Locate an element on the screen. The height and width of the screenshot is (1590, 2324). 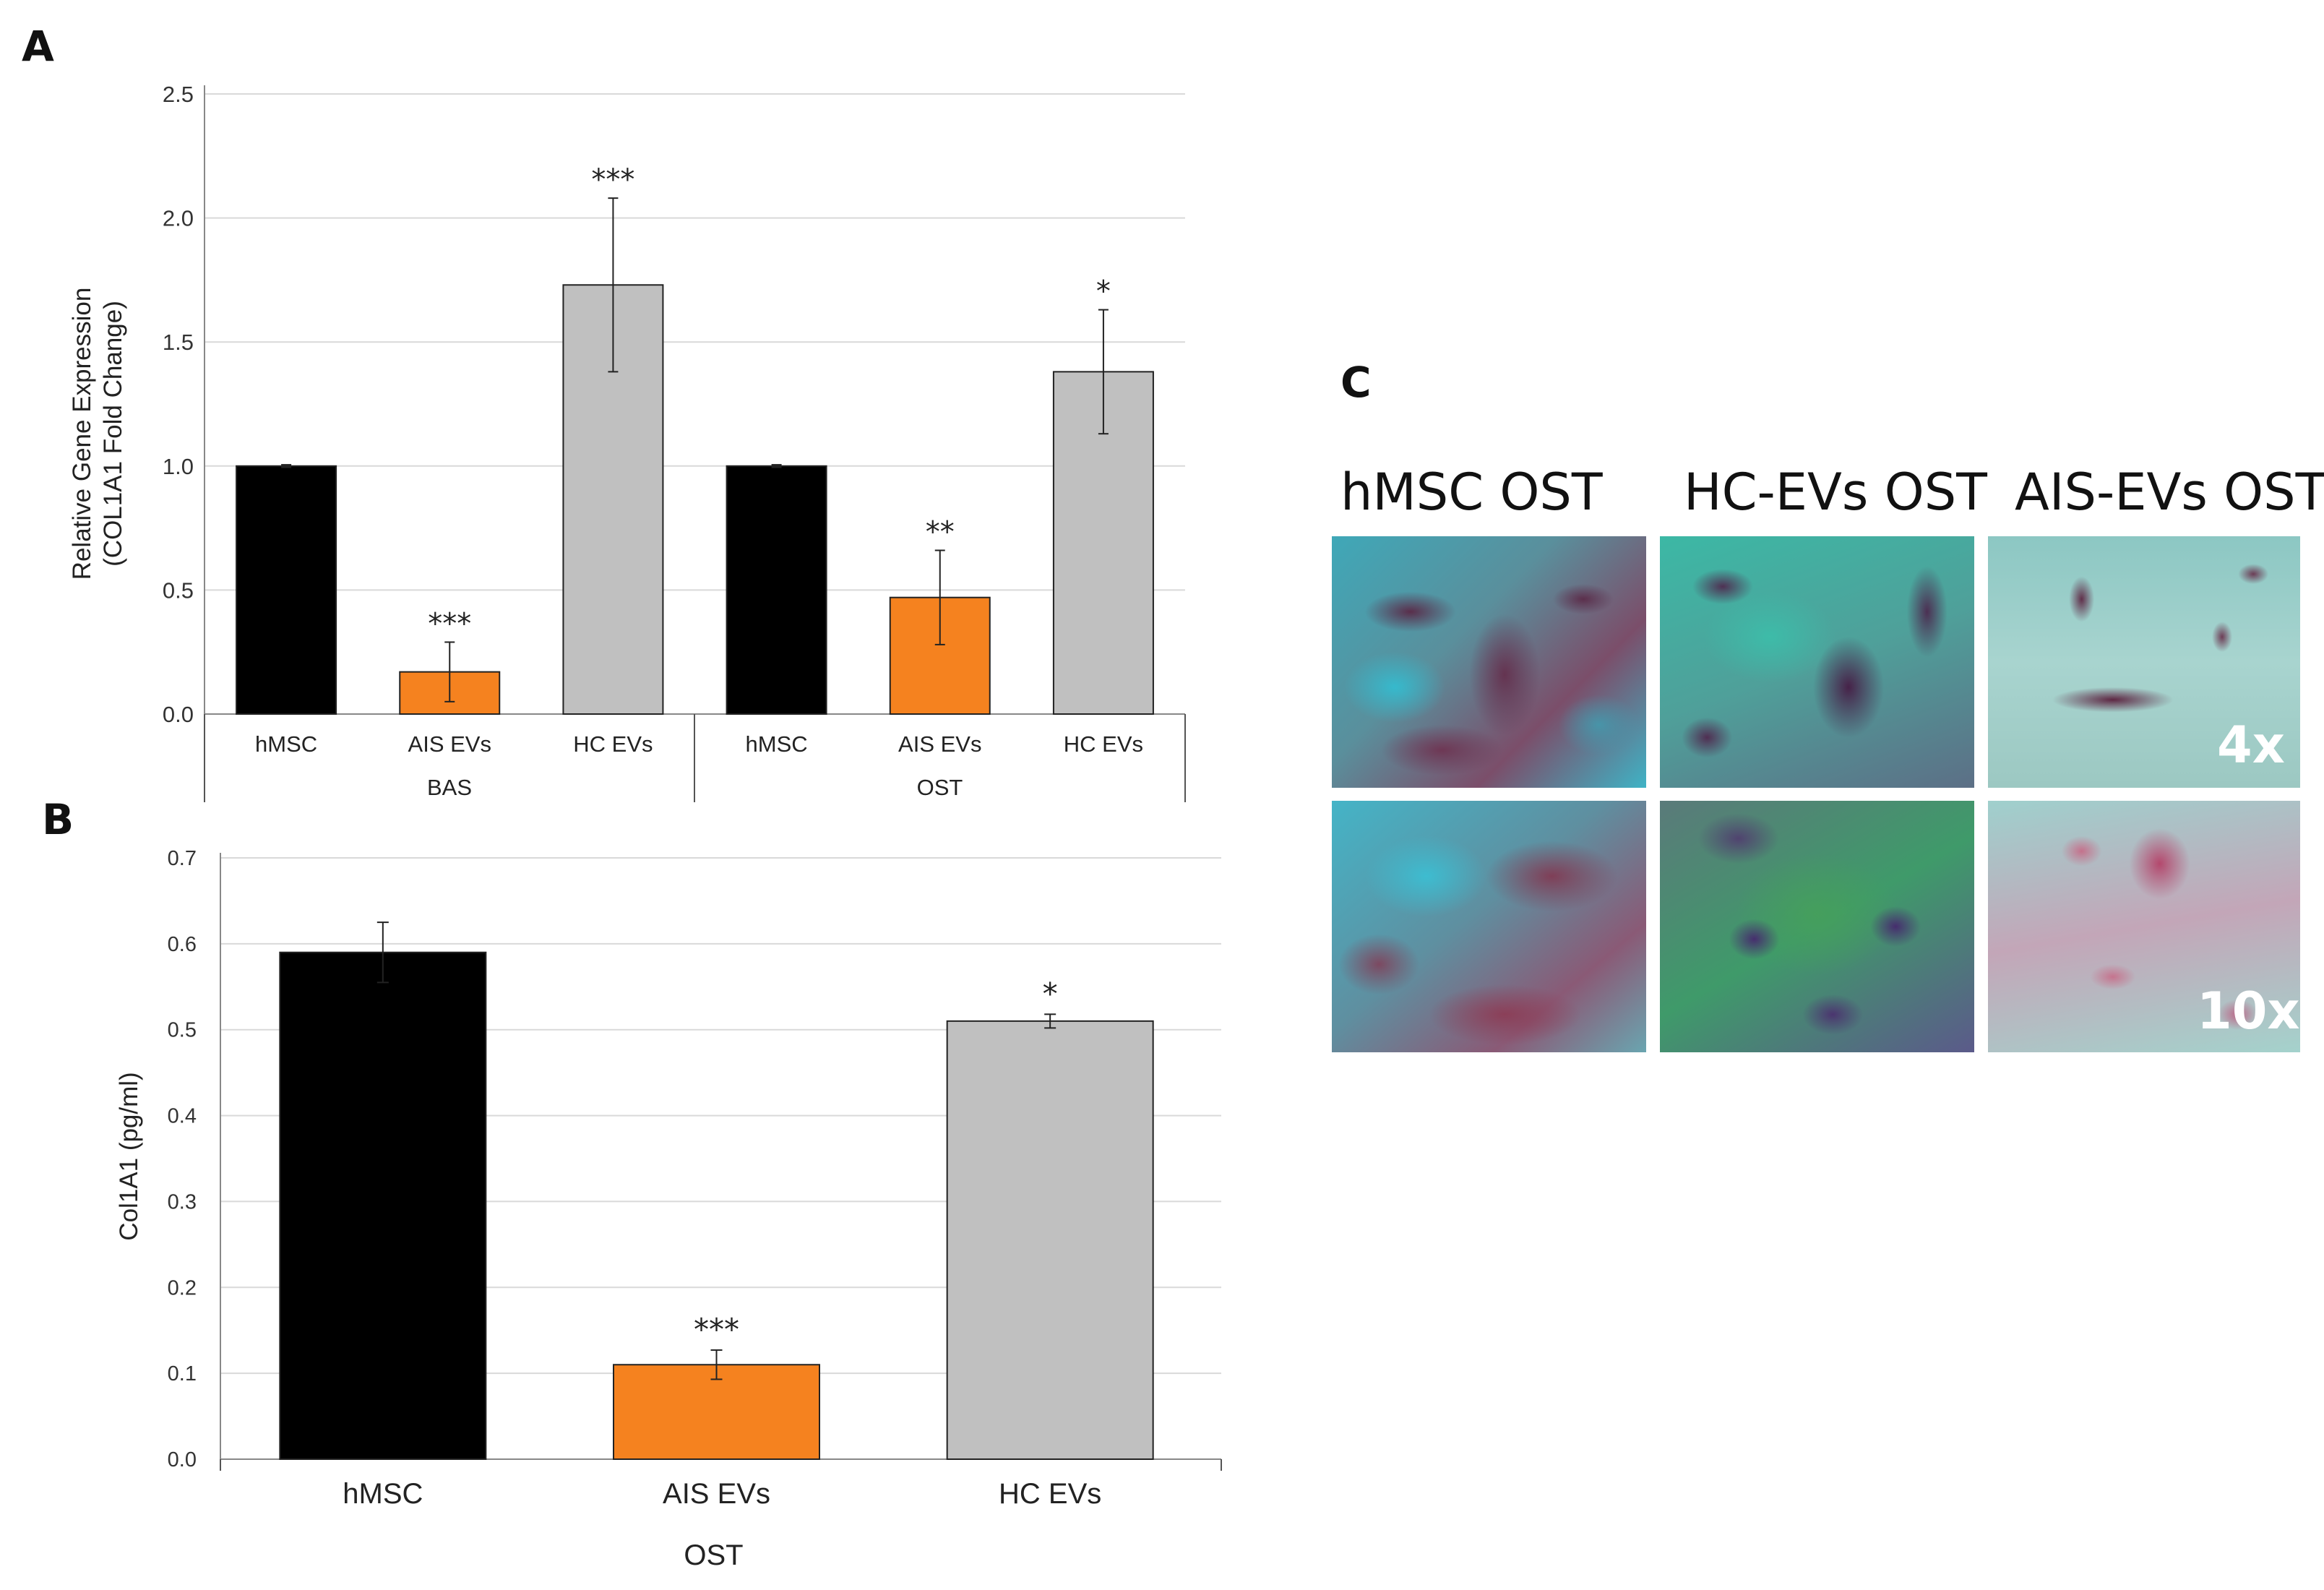
b-ytick-label: 0.5 is located at coordinates (182, 1030).